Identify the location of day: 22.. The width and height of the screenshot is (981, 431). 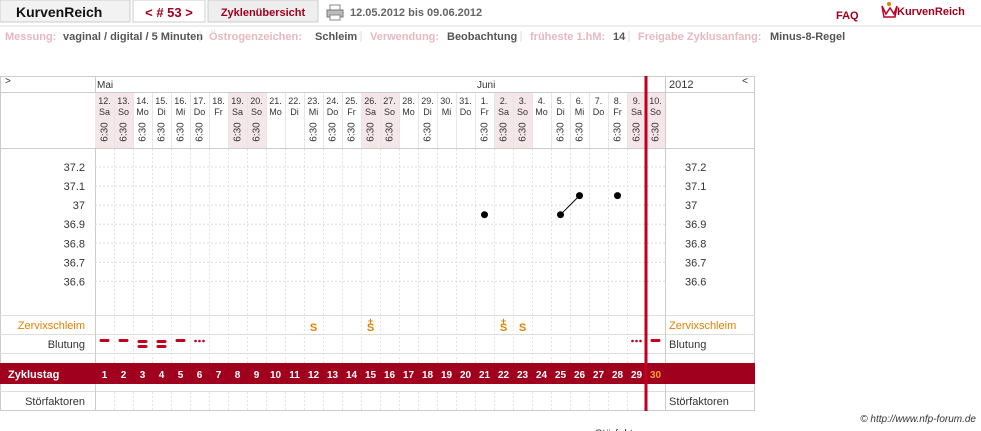
(294, 101).